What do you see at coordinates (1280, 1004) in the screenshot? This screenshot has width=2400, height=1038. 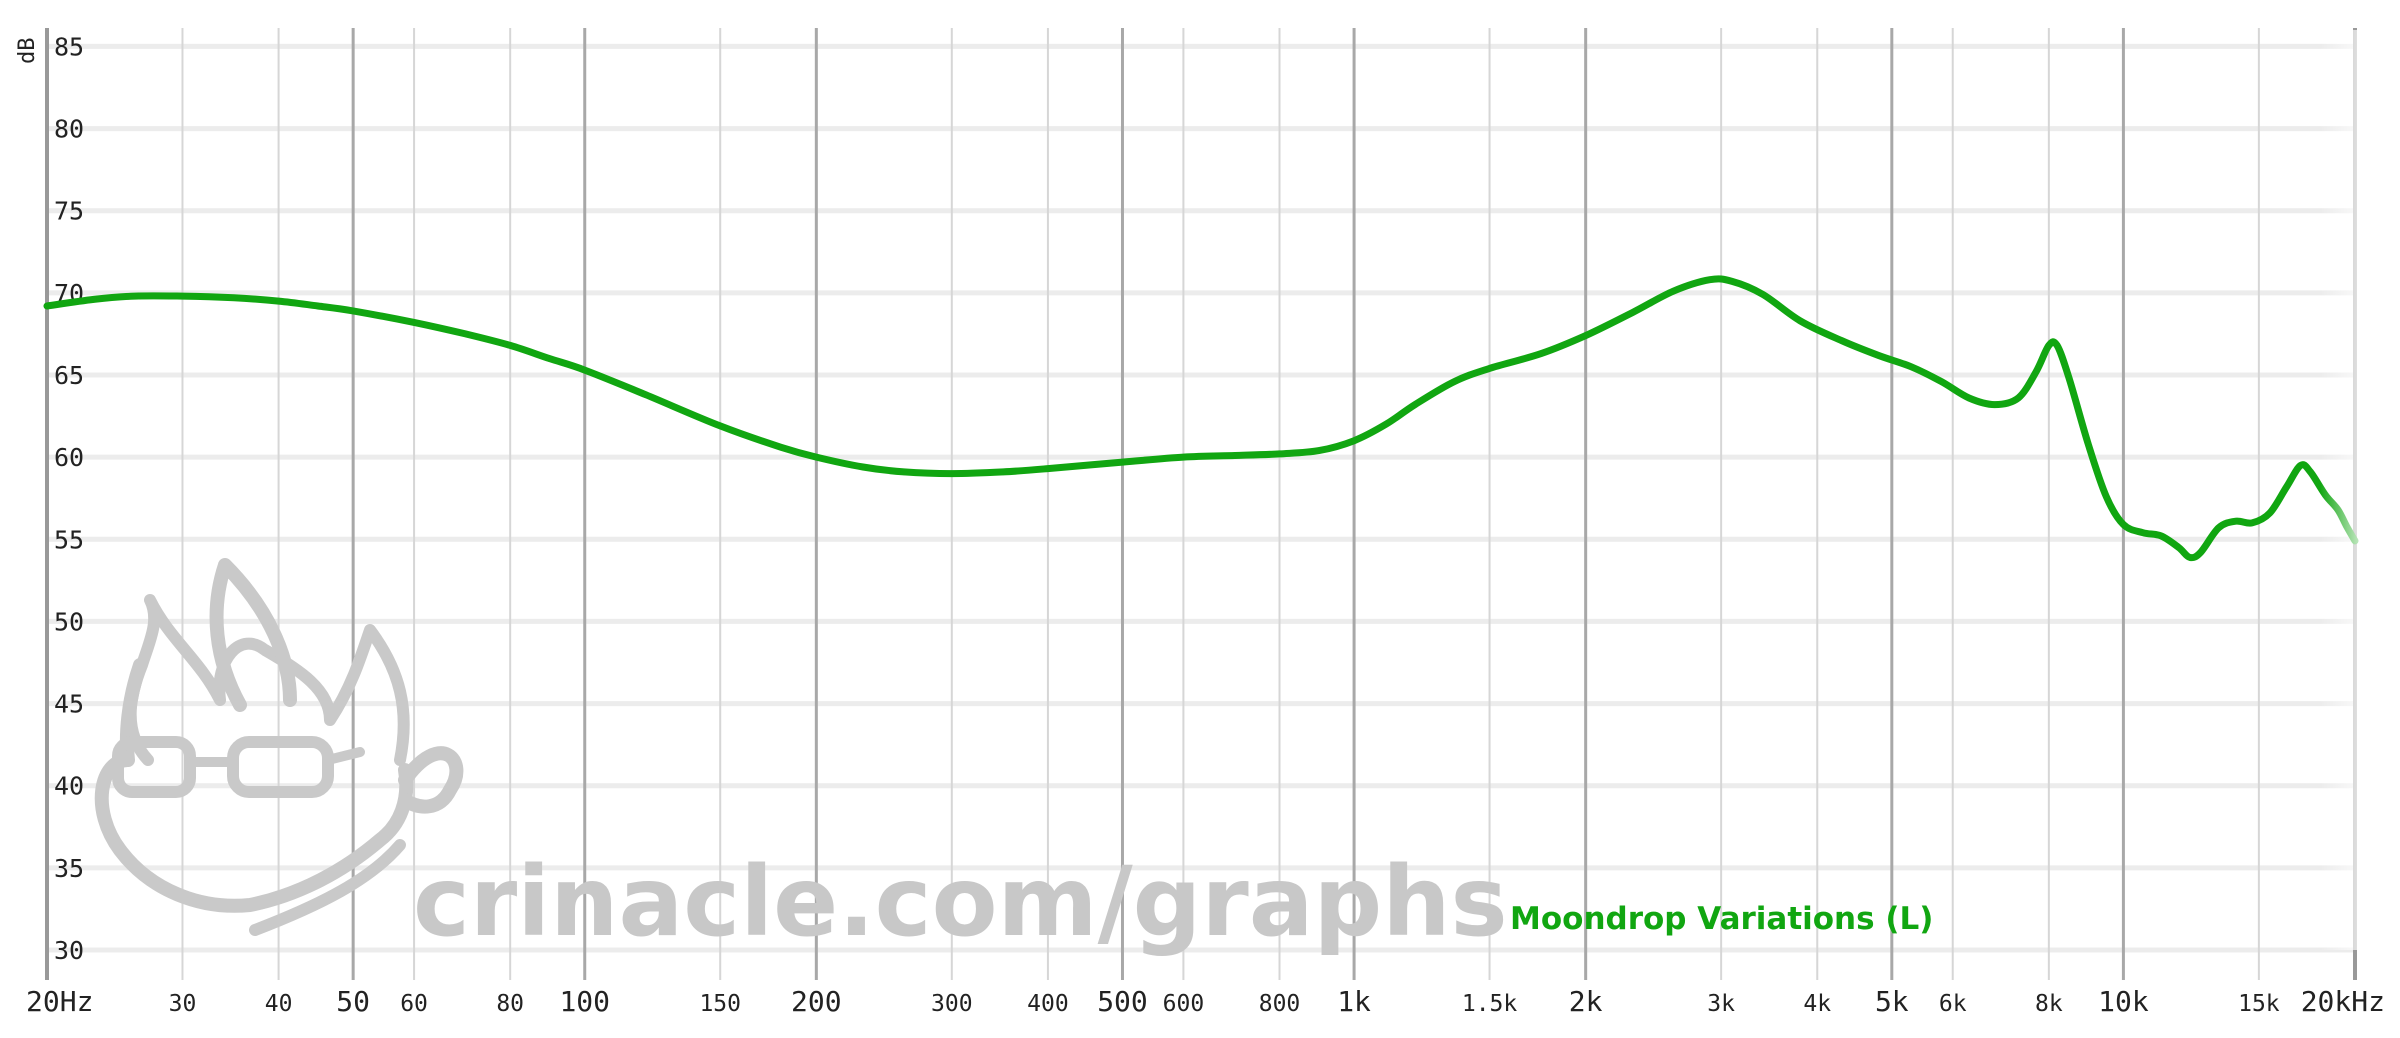 I see `x-tick-label: 800` at bounding box center [1280, 1004].